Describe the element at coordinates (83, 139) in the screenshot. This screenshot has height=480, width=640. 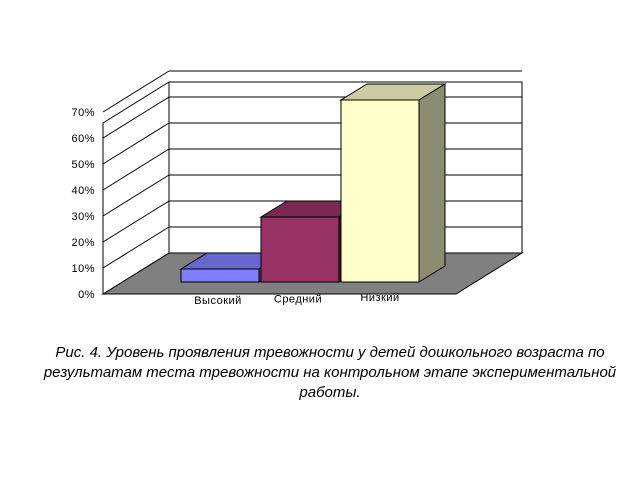
I see `y-tick-label: 60%` at that location.